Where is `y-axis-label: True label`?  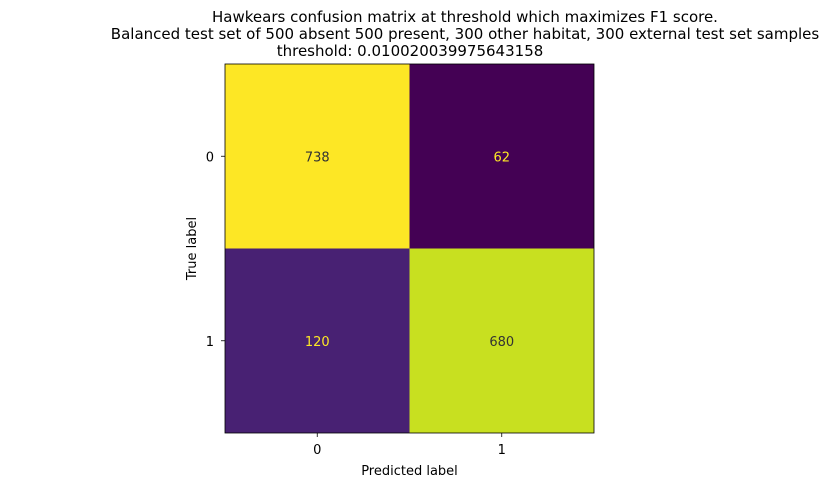 y-axis-label: True label is located at coordinates (192, 249).